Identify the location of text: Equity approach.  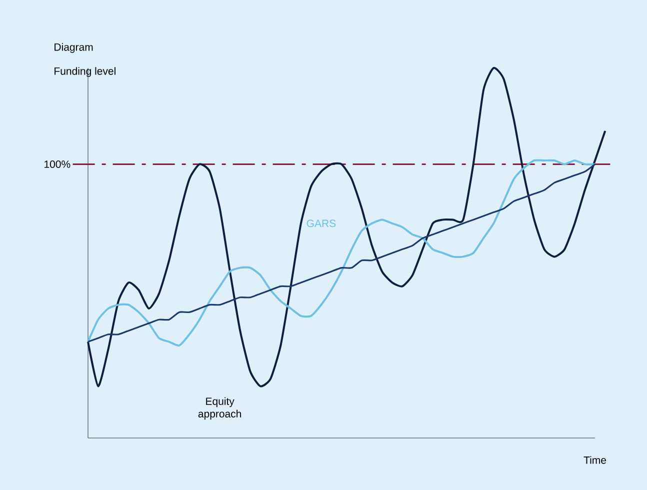
(220, 408).